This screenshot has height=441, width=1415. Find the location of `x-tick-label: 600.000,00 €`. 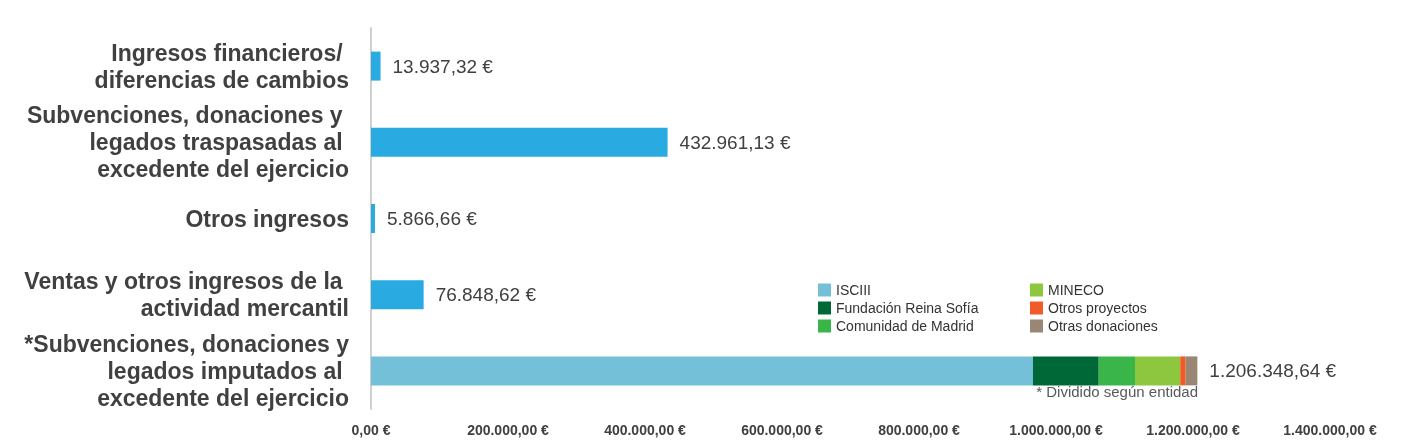

x-tick-label: 600.000,00 € is located at coordinates (782, 430).